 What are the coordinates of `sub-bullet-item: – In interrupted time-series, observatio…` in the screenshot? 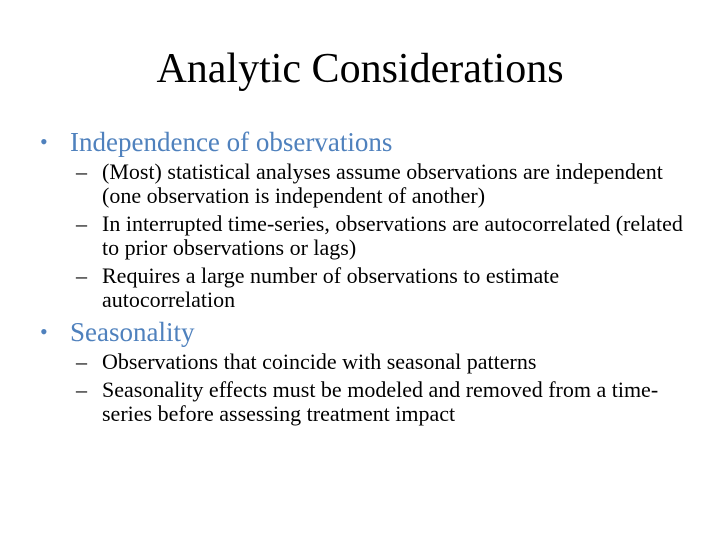 It's located at (365, 236).